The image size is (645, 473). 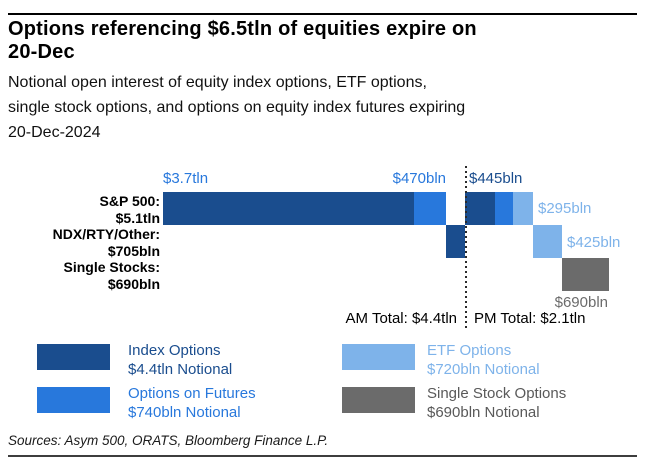 I want to click on row-label-2: Single Stocks: $690bln, so click(x=111, y=275).